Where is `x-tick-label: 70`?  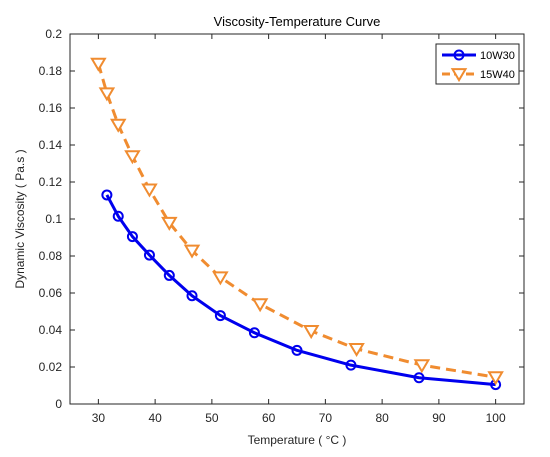 x-tick-label: 70 is located at coordinates (326, 418).